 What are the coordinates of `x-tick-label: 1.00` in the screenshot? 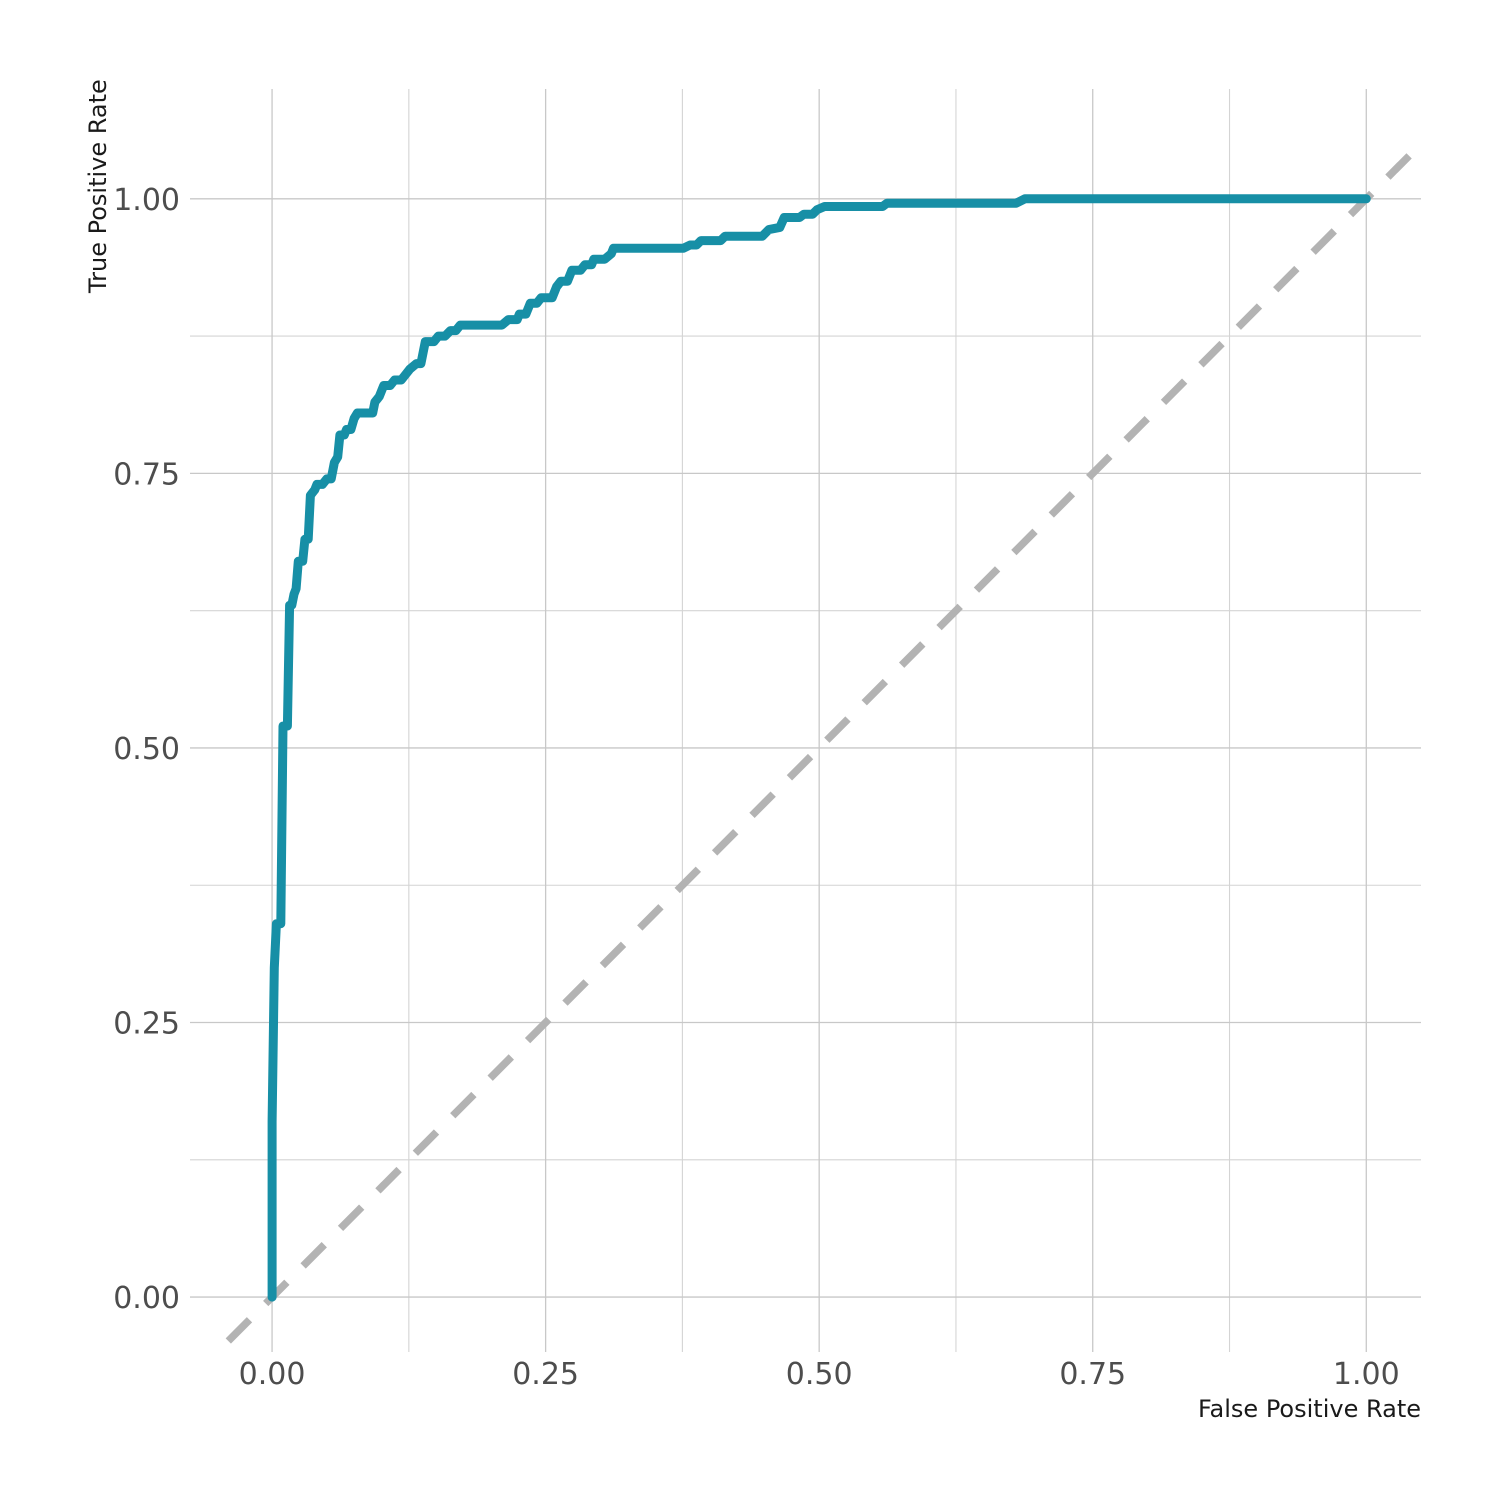 It's located at (1366, 1374).